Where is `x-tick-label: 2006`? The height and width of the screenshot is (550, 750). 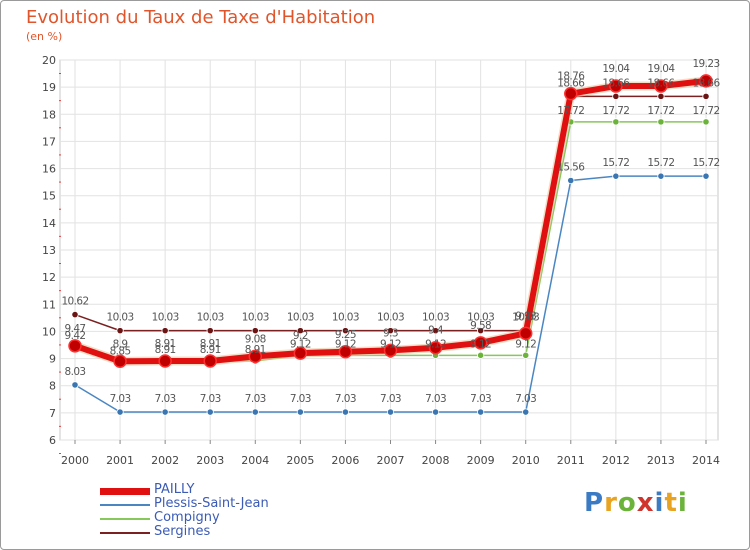
x-tick-label: 2006 is located at coordinates (345, 460).